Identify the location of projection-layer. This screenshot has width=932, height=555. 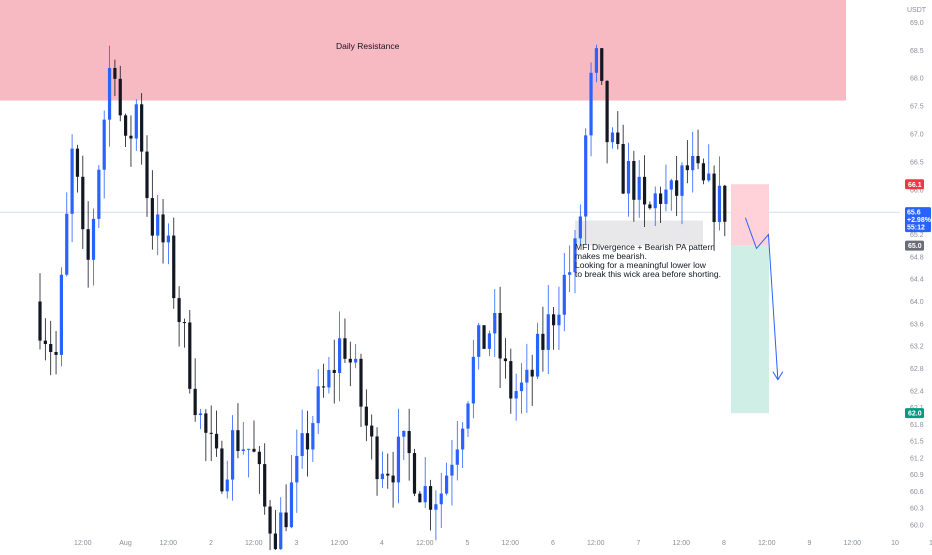
(764, 299).